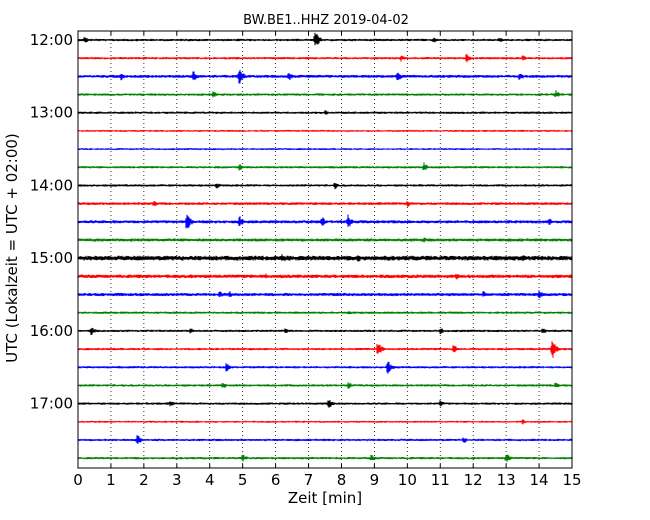  What do you see at coordinates (325, 498) in the screenshot?
I see `x-axis-label: Zeit [min]` at bounding box center [325, 498].